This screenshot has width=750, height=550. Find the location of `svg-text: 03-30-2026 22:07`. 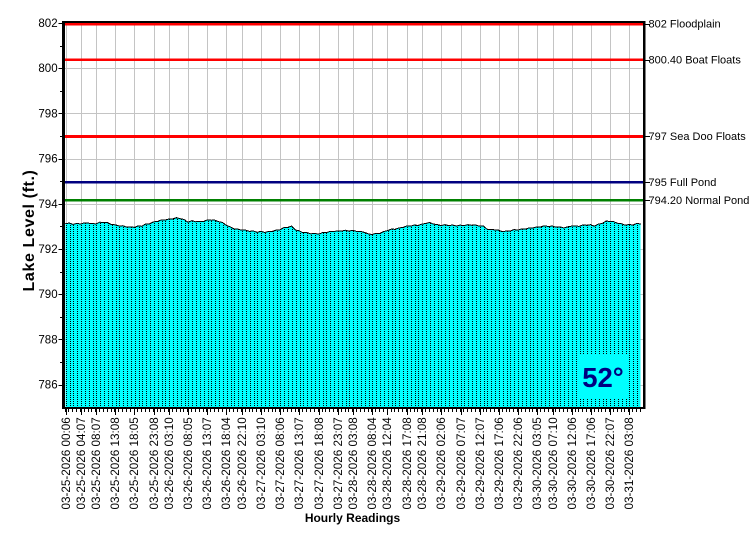

svg-text: 03-30-2026 22:07 is located at coordinates (610, 463).